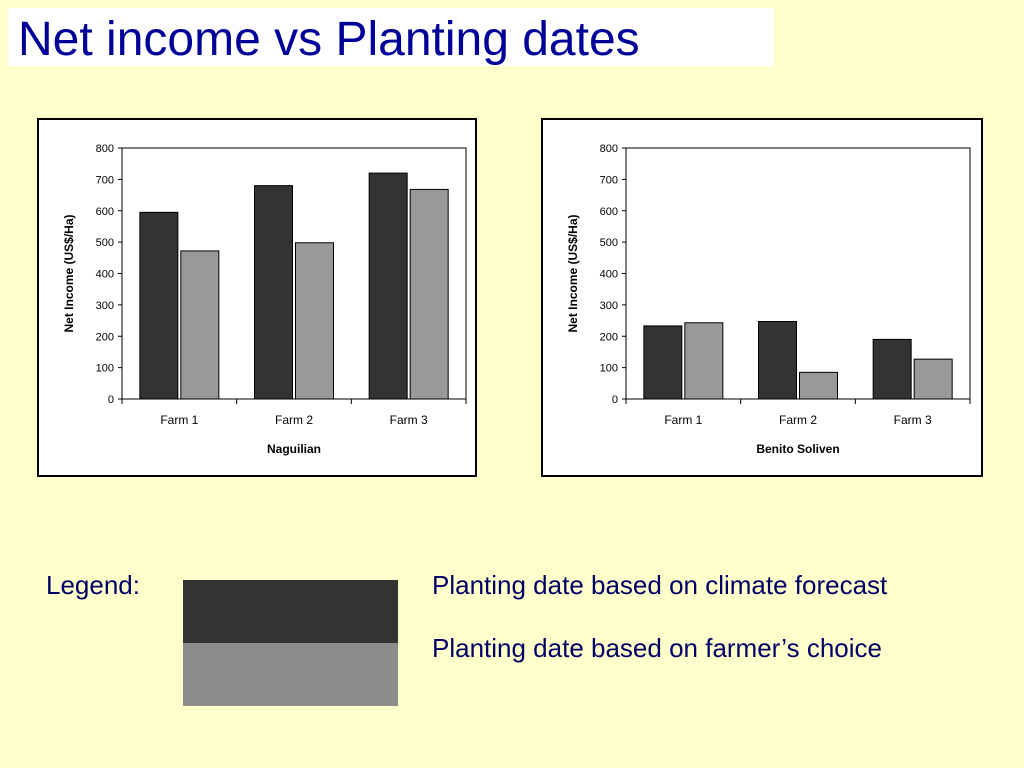 The height and width of the screenshot is (768, 1024). What do you see at coordinates (657, 648) in the screenshot?
I see `legend-text-farmer: Planting date based on farmer’s choice` at bounding box center [657, 648].